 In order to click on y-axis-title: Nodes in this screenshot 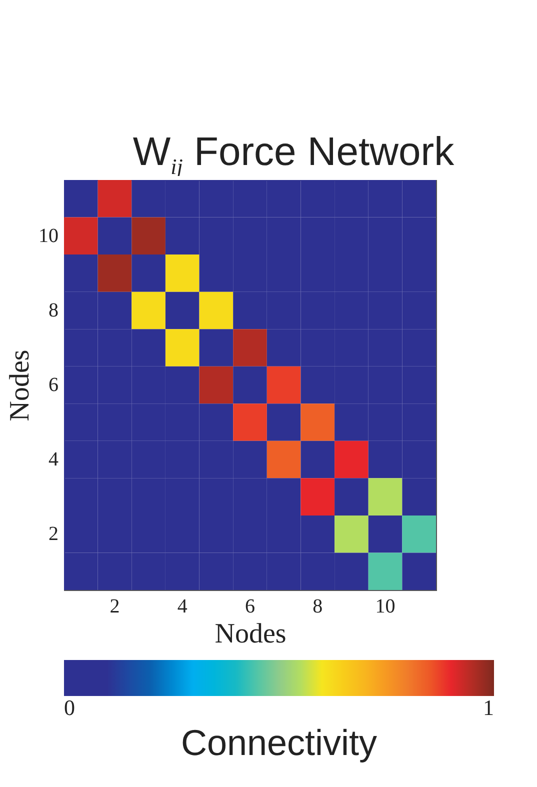, I will do `click(20, 386)`.